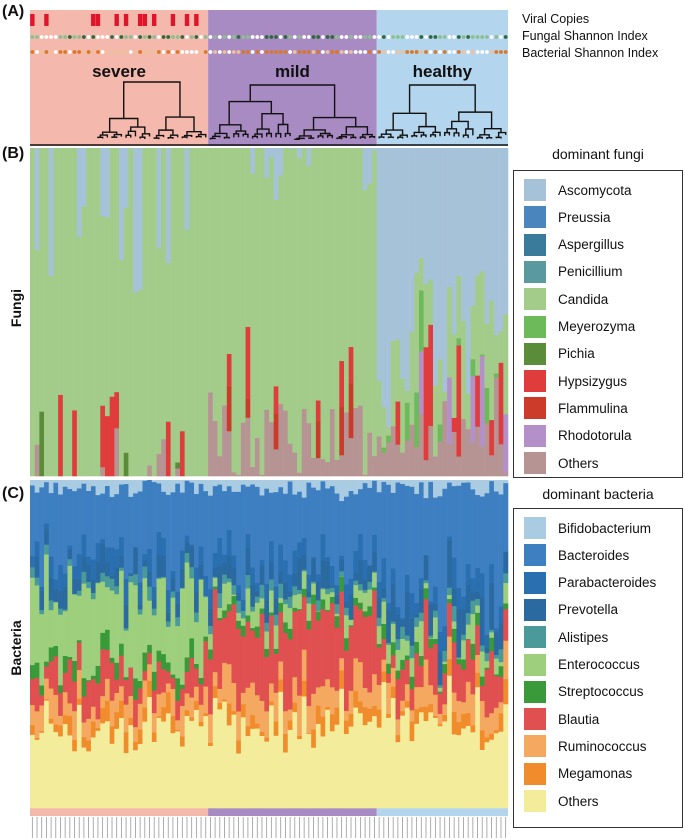  What do you see at coordinates (578, 773) in the screenshot?
I see `bacteria-legend-item: Megamonas` at bounding box center [578, 773].